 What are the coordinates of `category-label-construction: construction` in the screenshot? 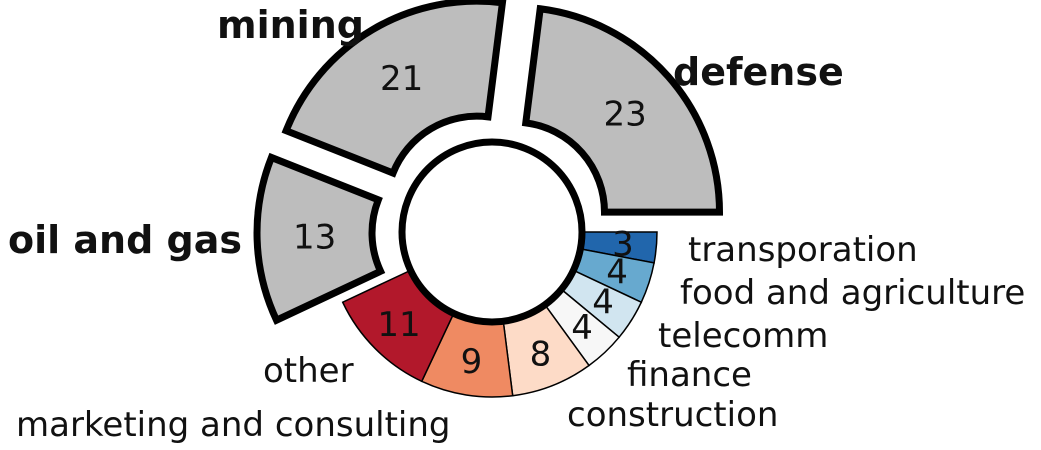 It's located at (672, 415).